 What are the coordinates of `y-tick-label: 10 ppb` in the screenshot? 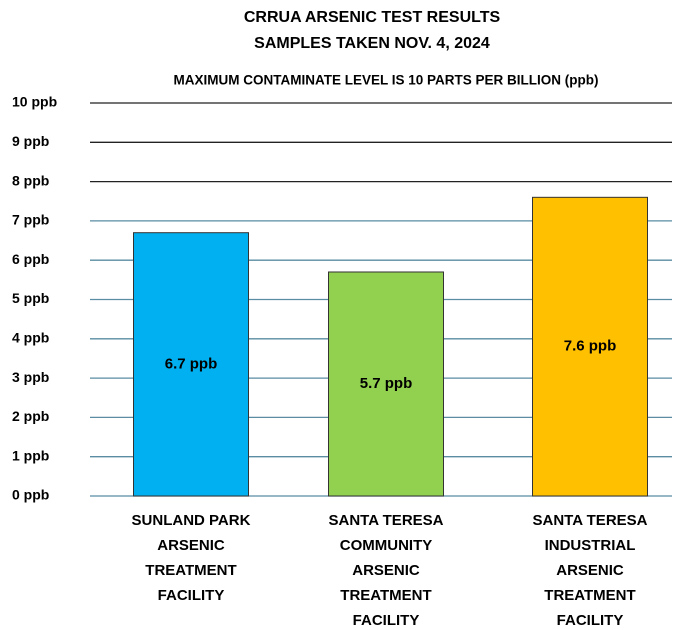 It's located at (34, 102).